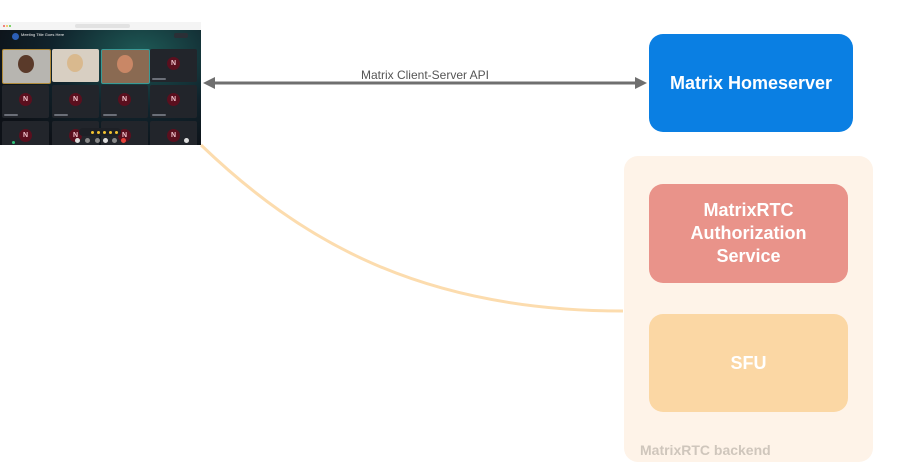 Image resolution: width=909 pixels, height=466 pixels. I want to click on reaction-bar, so click(100, 132).